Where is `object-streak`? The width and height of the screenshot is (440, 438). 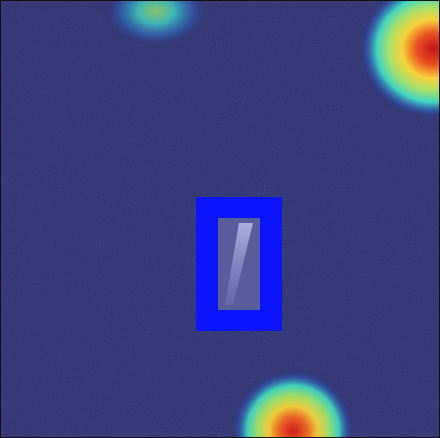 object-streak is located at coordinates (239, 264).